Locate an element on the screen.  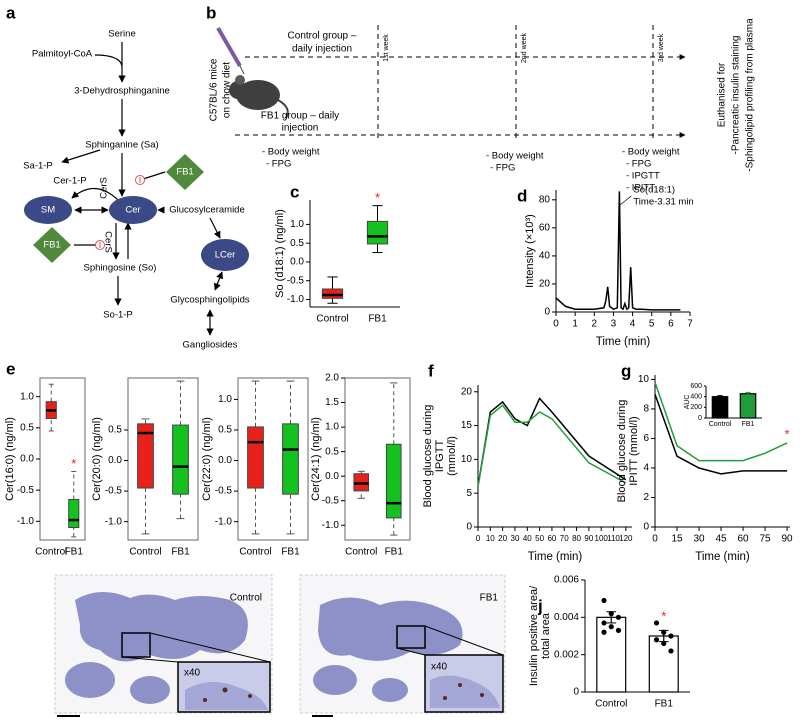
x-tick-label: 3 is located at coordinates (614, 324).